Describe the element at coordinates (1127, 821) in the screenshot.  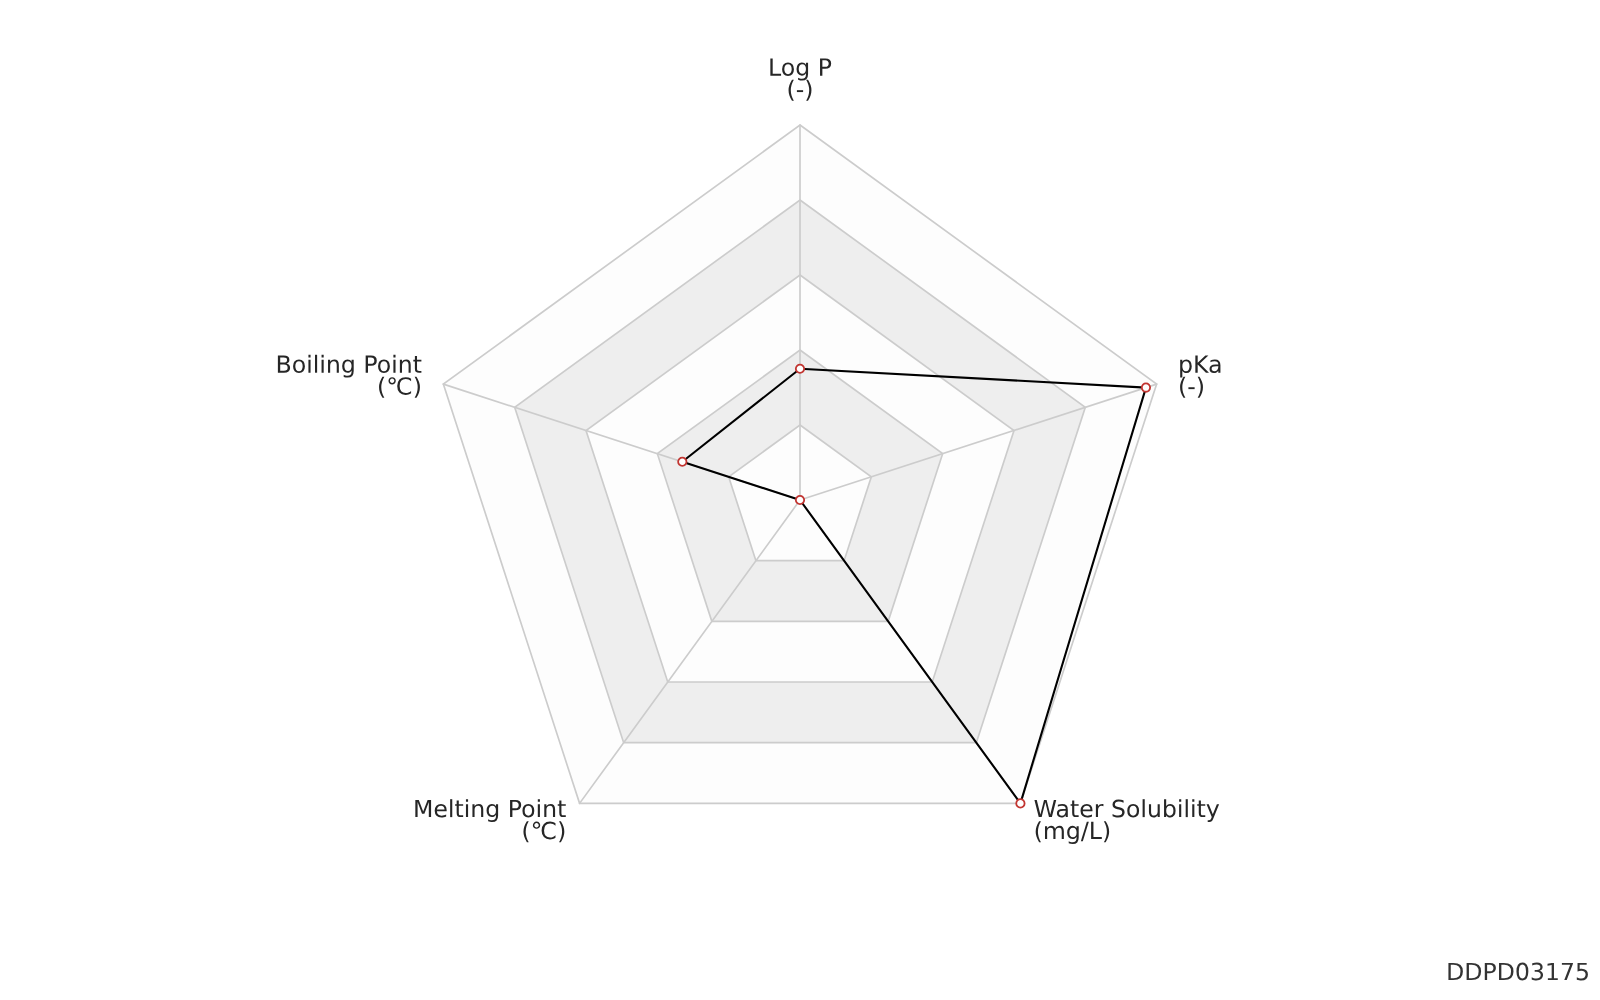
I see `spoke-label: Water Solubility (mg/L)` at that location.